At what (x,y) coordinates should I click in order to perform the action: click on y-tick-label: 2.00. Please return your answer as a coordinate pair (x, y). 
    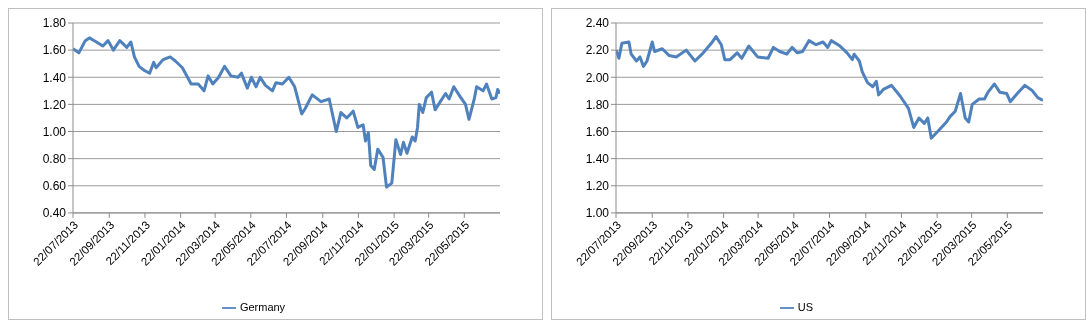
    Looking at the image, I should click on (597, 77).